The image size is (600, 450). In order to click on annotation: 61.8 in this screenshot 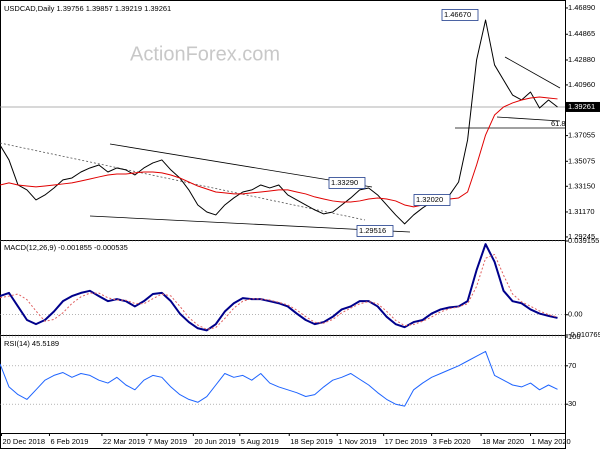, I will do `click(558, 123)`.